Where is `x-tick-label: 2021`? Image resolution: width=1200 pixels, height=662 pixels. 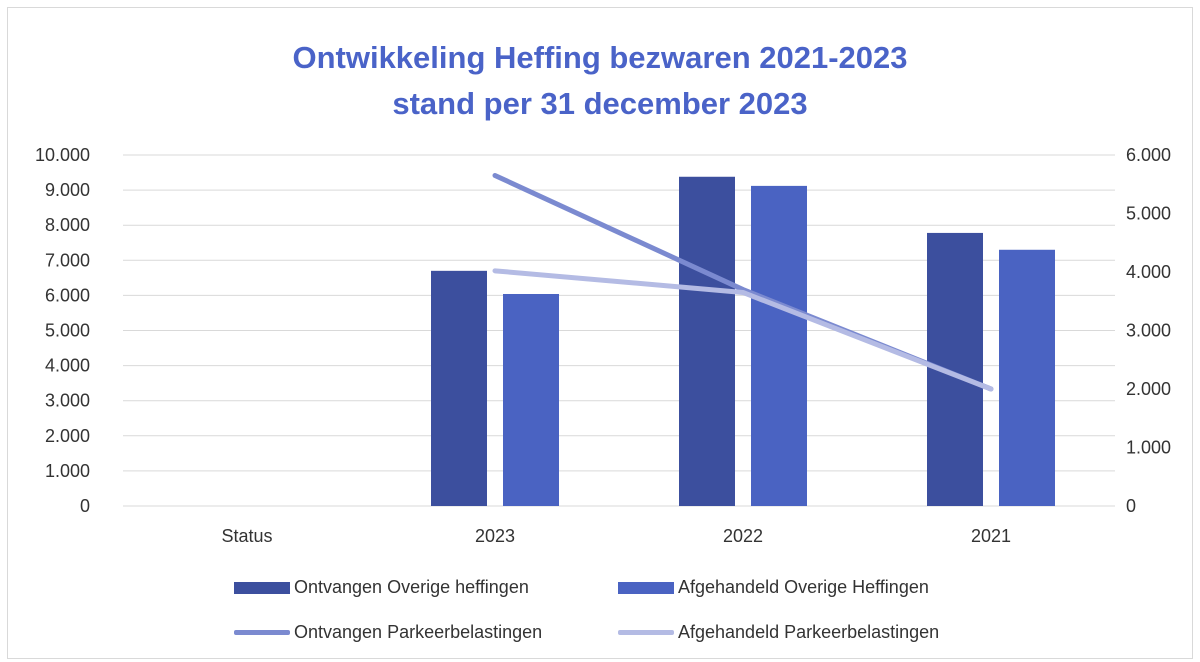
x-tick-label: 2021 is located at coordinates (991, 536).